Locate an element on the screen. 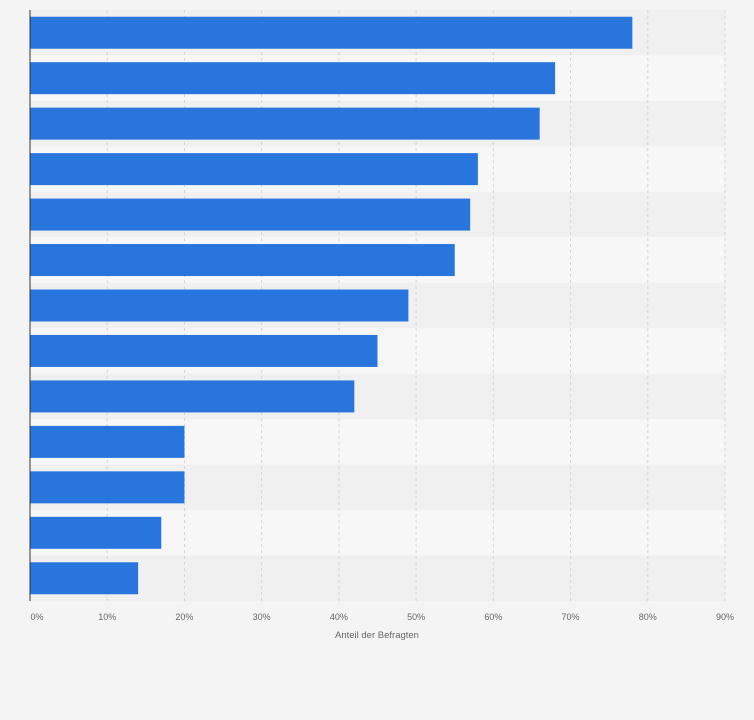 This screenshot has height=720, width=754. x-axis-title: Anteil der Befragten is located at coordinates (377, 635).